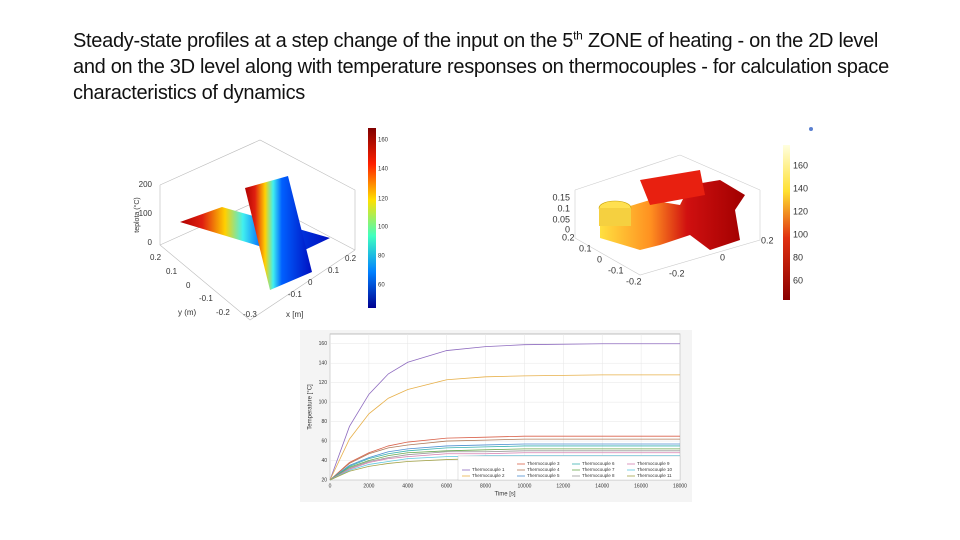 The width and height of the screenshot is (960, 540). Describe the element at coordinates (488, 469) in the screenshot. I see `legend-label: Thermocouple 1` at that location.